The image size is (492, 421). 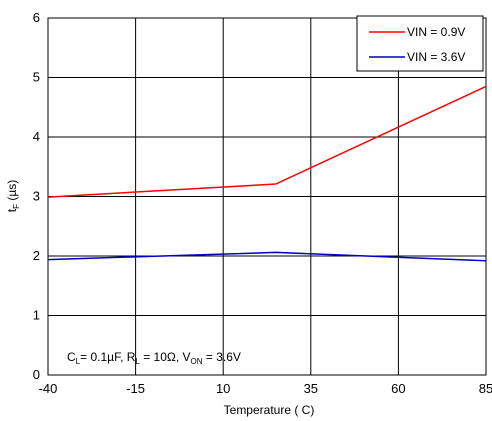 I want to click on x-axis-label: Temperature ( C), so click(x=269, y=410).